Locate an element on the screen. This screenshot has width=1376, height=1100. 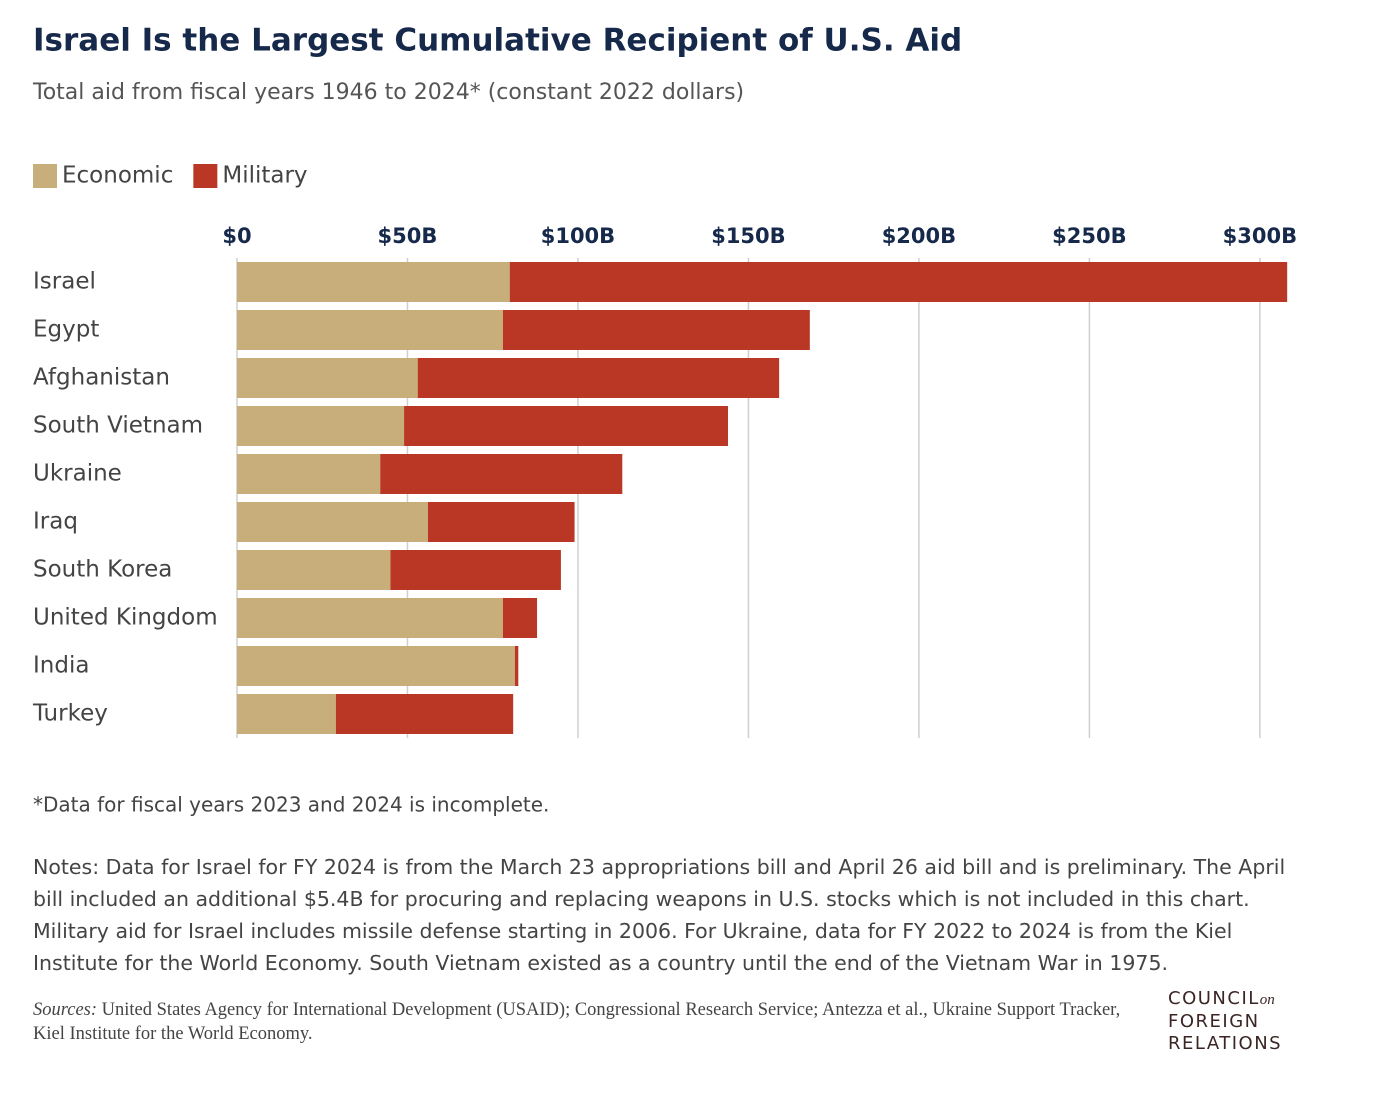
x-tick-label: $300B is located at coordinates (1260, 236).